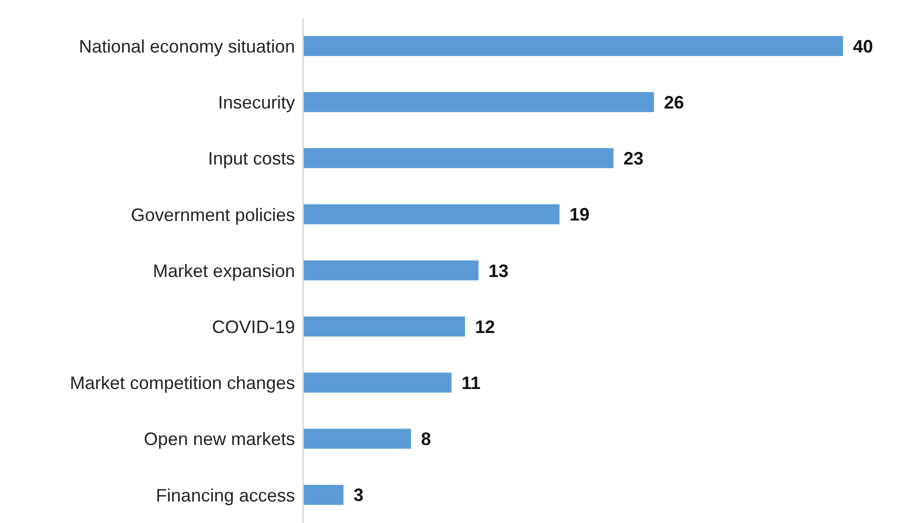  Describe the element at coordinates (498, 270) in the screenshot. I see `data-label: 13` at that location.